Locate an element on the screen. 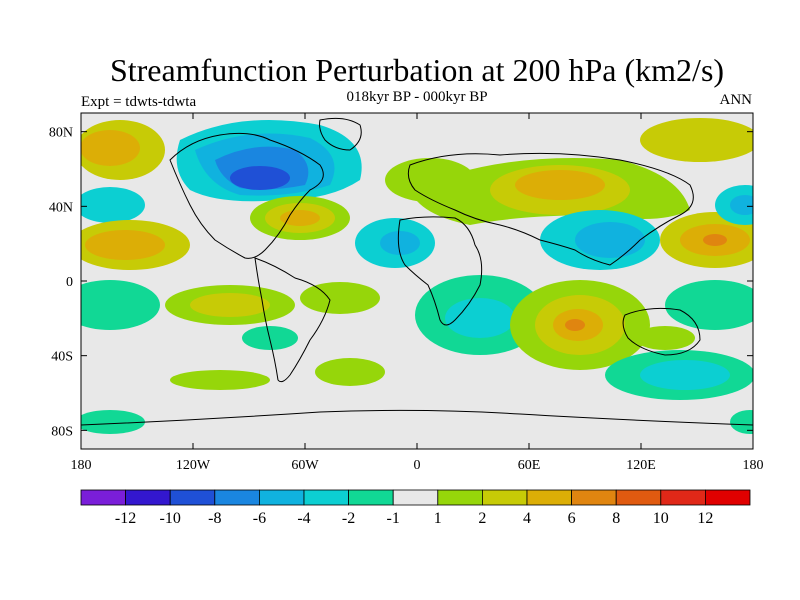 This screenshot has height=600, width=800. australia-coast is located at coordinates (661, 331).